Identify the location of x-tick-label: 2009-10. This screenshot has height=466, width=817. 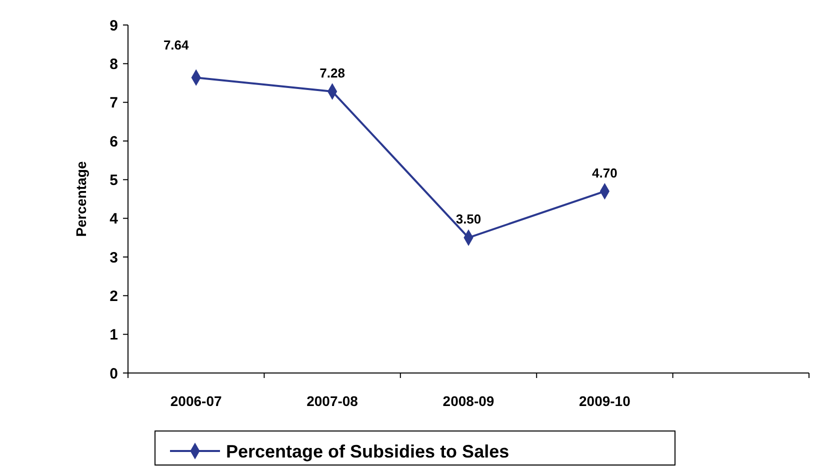
(605, 401).